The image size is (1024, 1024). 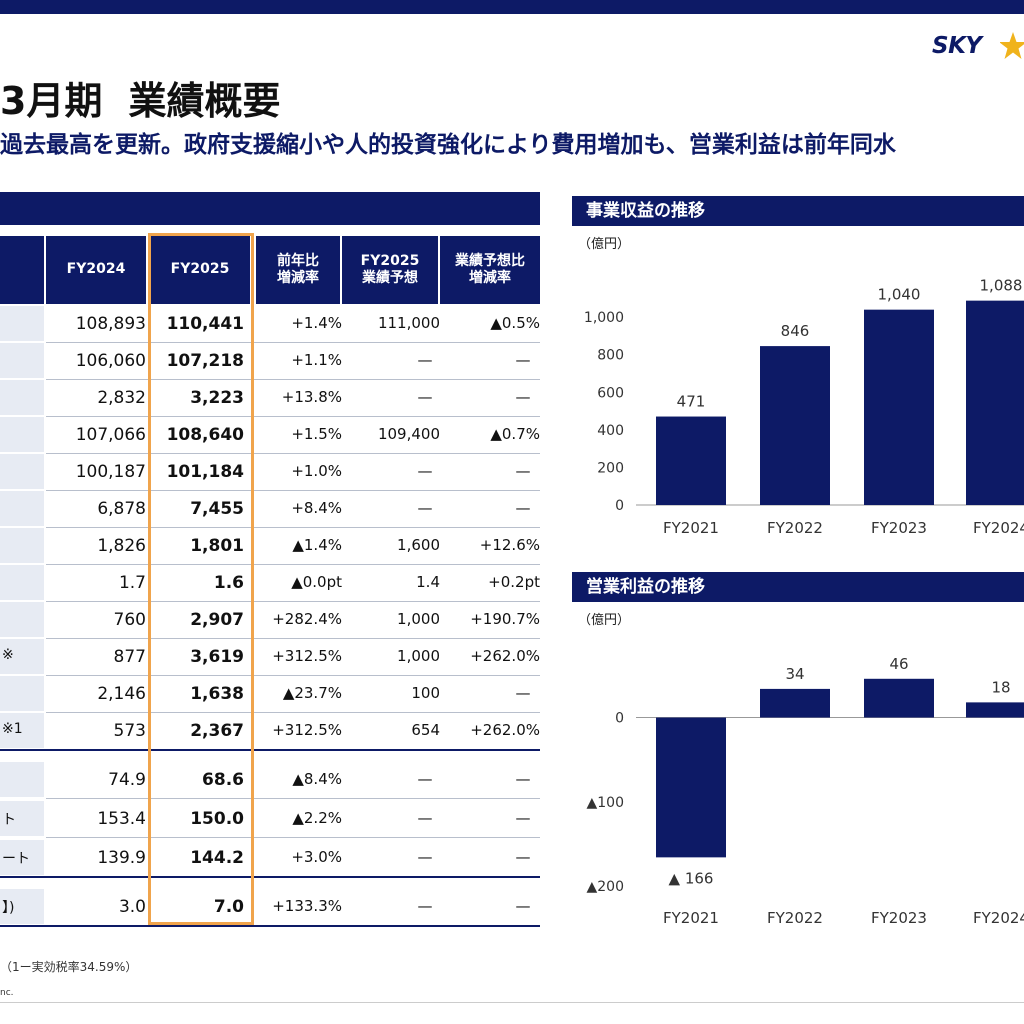 What do you see at coordinates (998, 528) in the screenshot?
I see `category-label: FY2024` at bounding box center [998, 528].